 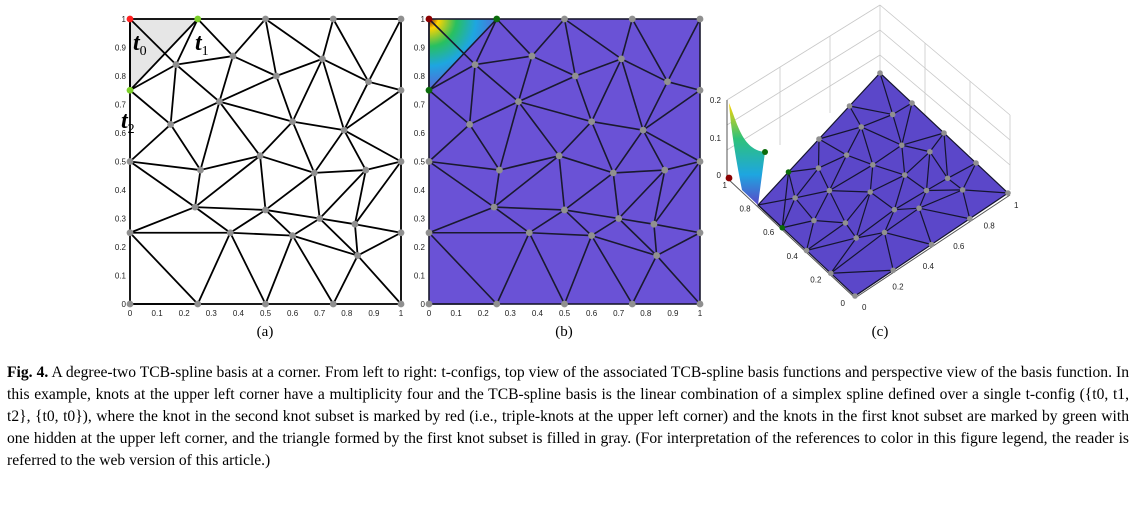 I want to click on knots-c, so click(x=868, y=184).